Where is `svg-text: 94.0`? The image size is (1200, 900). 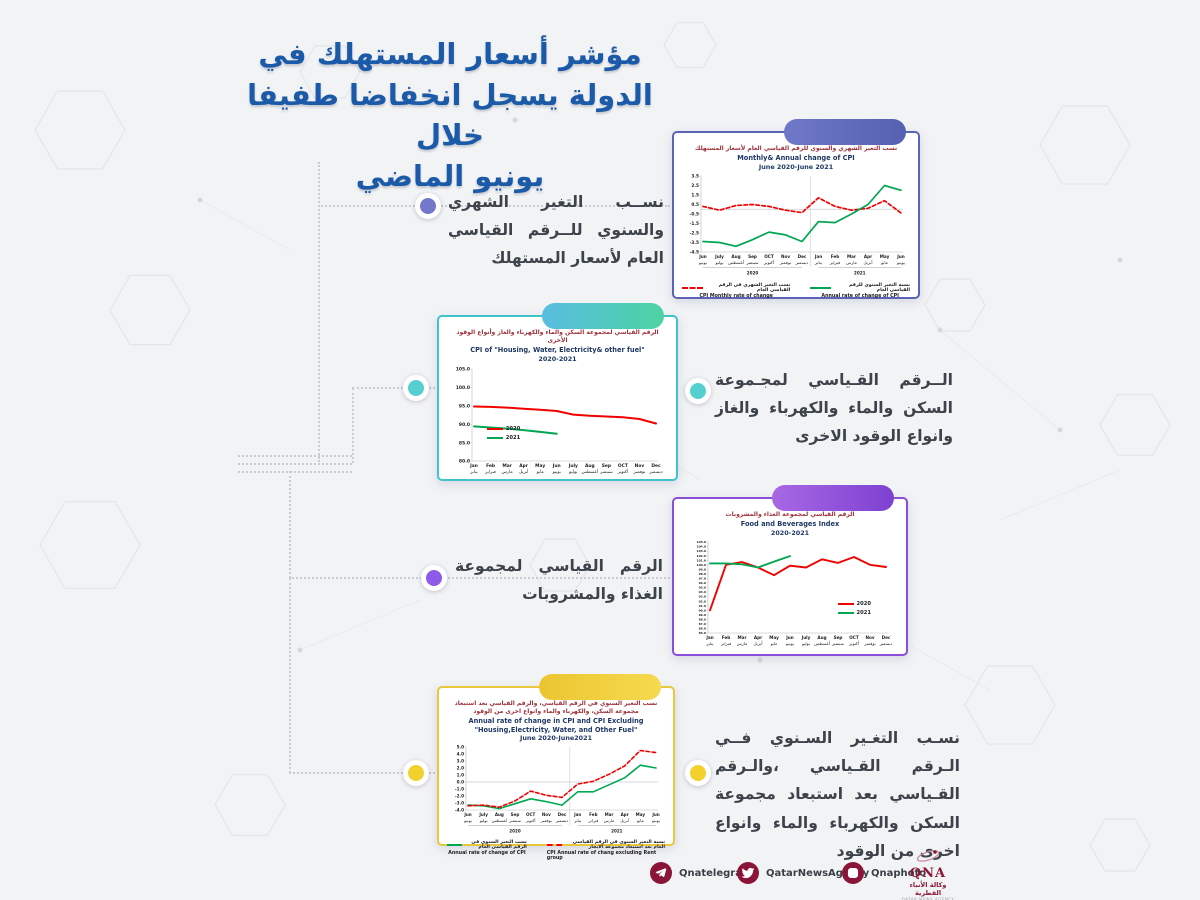
svg-text: 94.0 is located at coordinates (702, 592).